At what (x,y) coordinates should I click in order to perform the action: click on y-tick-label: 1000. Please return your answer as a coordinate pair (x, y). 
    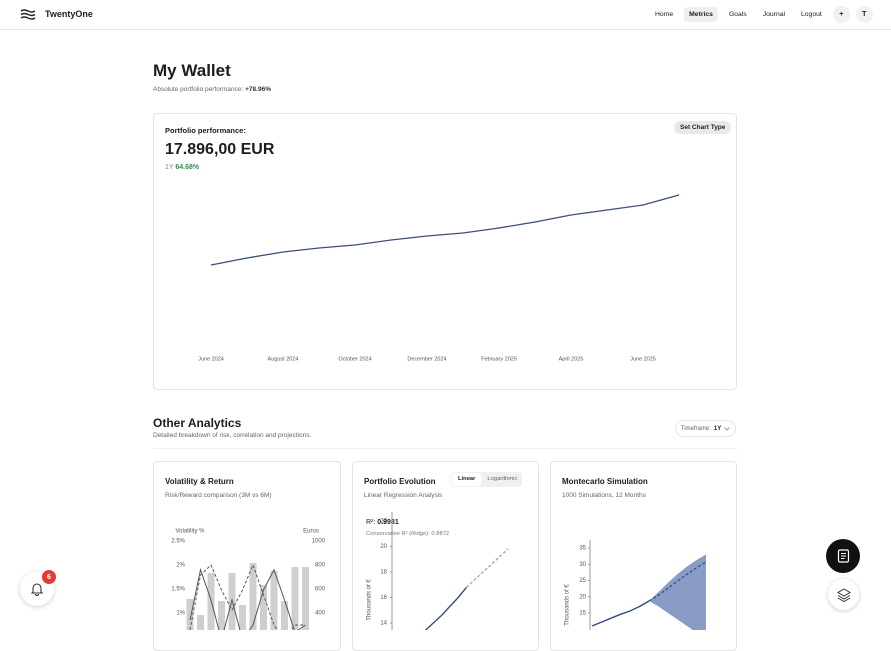
    Looking at the image, I should click on (319, 542).